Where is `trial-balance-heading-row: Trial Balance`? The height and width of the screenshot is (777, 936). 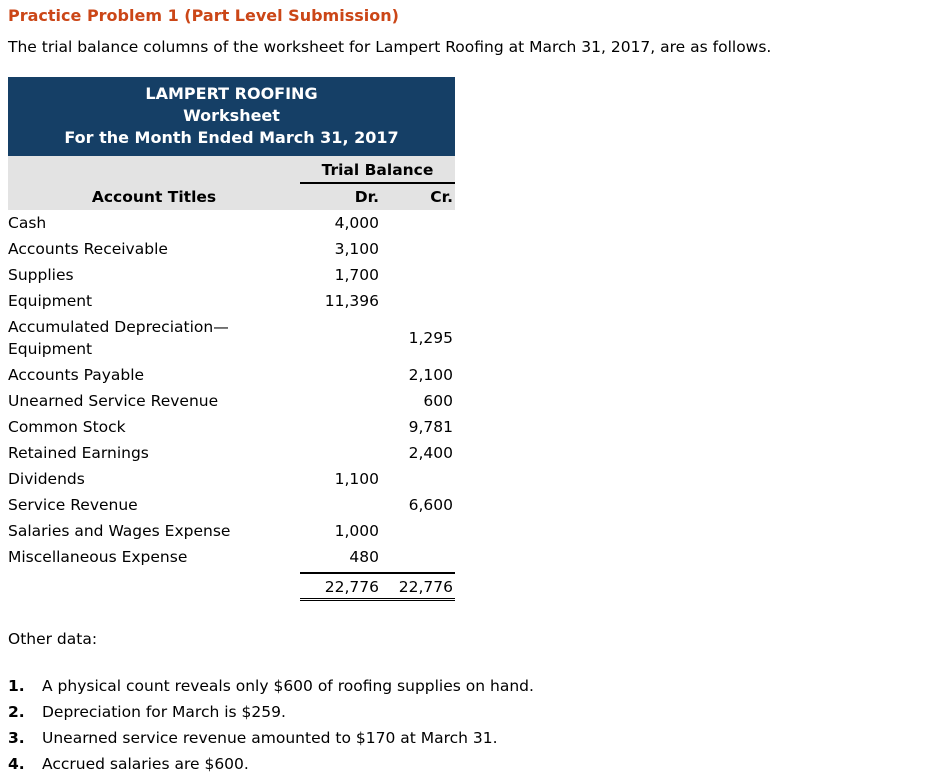
trial-balance-heading-row: Trial Balance is located at coordinates (231, 170).